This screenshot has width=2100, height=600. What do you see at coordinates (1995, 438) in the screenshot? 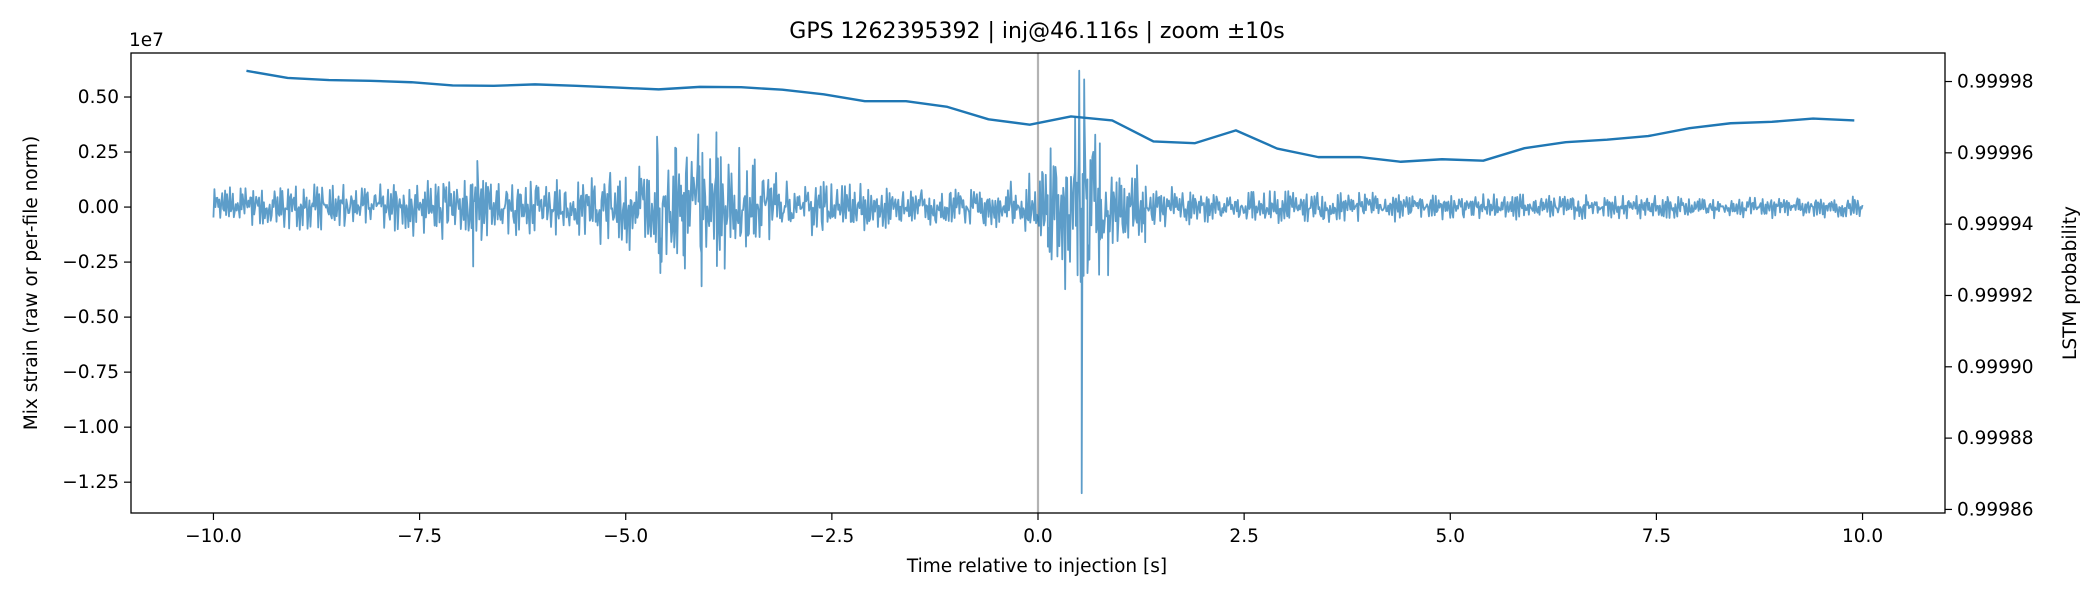
I see `y-right-tick-label: 0.99988` at bounding box center [1995, 438].